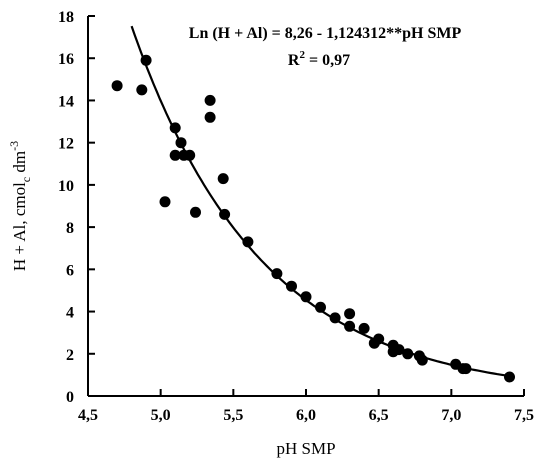 The width and height of the screenshot is (541, 461). What do you see at coordinates (524, 415) in the screenshot?
I see `x-tick-label: 7,5` at bounding box center [524, 415].